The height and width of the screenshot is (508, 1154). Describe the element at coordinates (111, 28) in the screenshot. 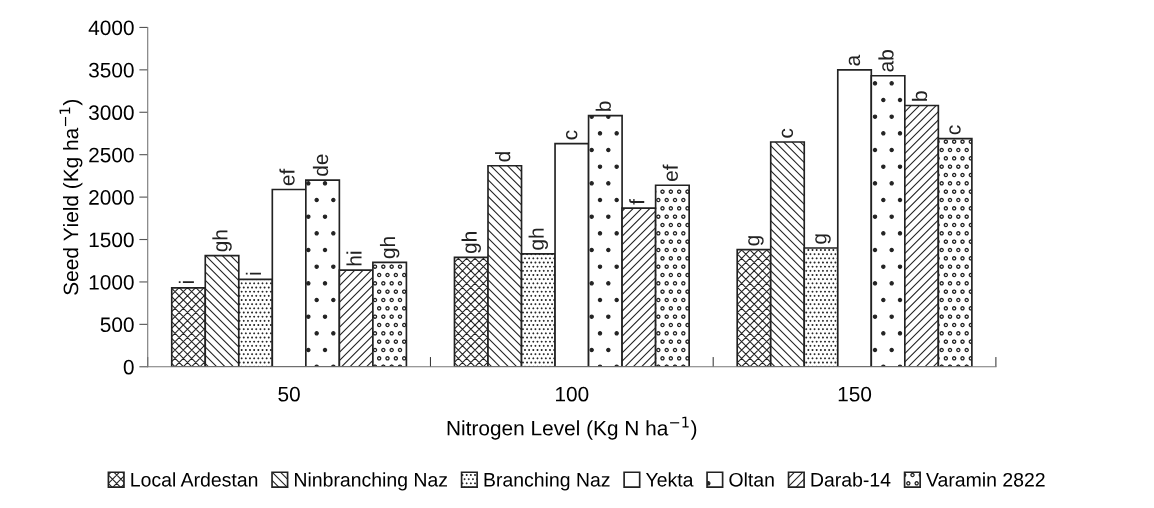

I see `y-tick-label: 4000` at that location.